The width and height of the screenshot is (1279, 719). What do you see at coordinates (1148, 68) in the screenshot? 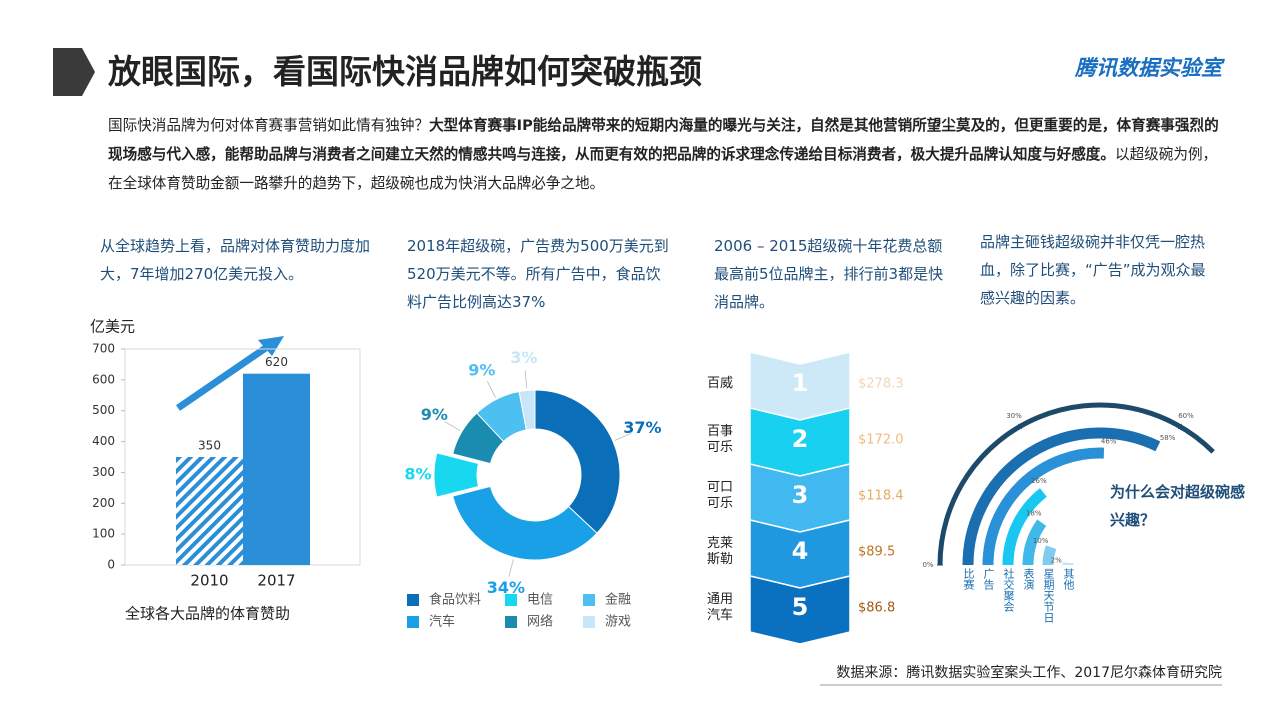
I see `brand: 腾讯数据实验室` at bounding box center [1148, 68].